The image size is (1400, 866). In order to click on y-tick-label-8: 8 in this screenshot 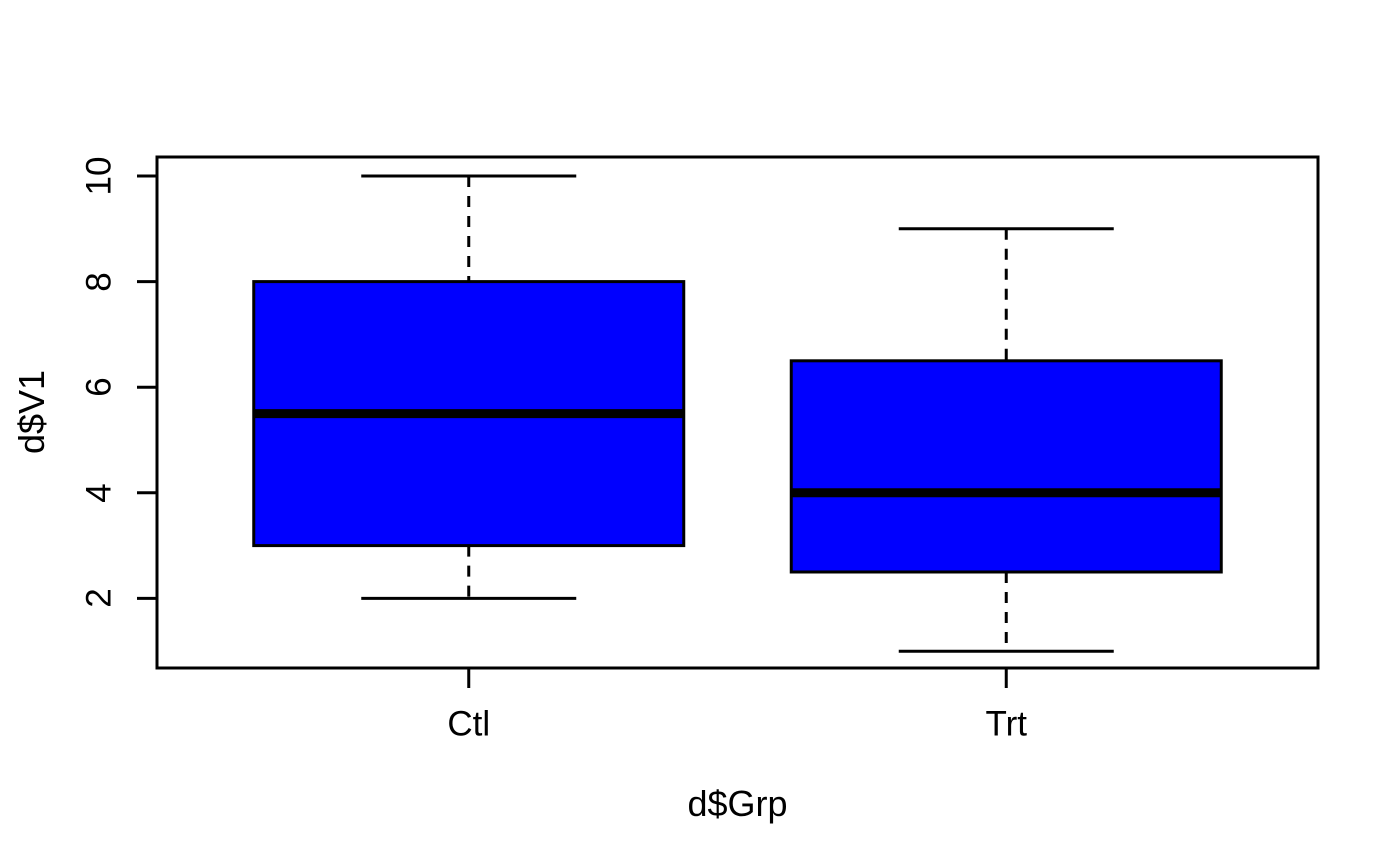, I will do `click(99, 281)`.